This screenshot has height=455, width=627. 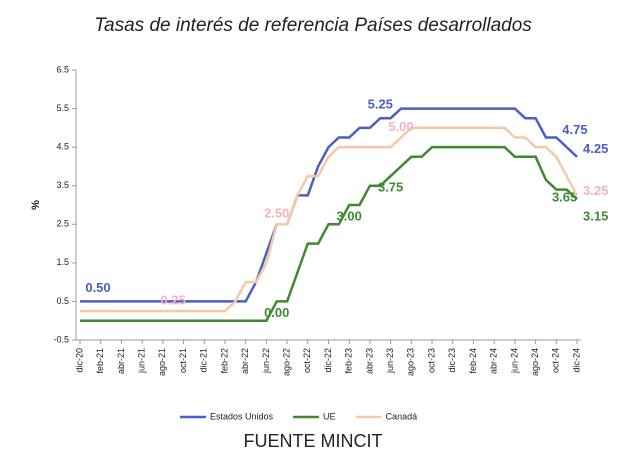 What do you see at coordinates (535, 362) in the screenshot?
I see `x-tick-label: ago-24` at bounding box center [535, 362].